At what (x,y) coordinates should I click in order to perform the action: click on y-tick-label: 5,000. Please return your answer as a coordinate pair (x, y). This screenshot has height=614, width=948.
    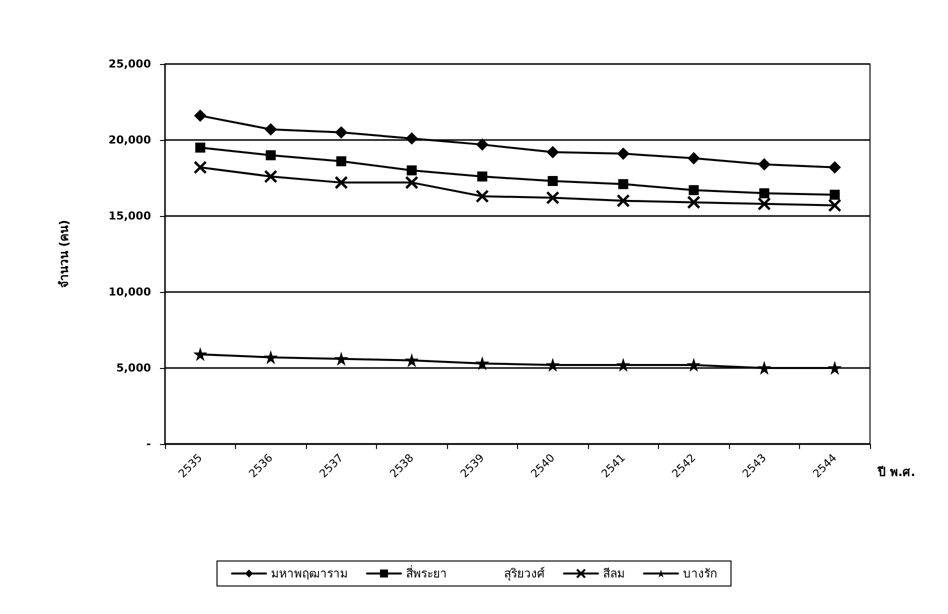
    Looking at the image, I should click on (134, 368).